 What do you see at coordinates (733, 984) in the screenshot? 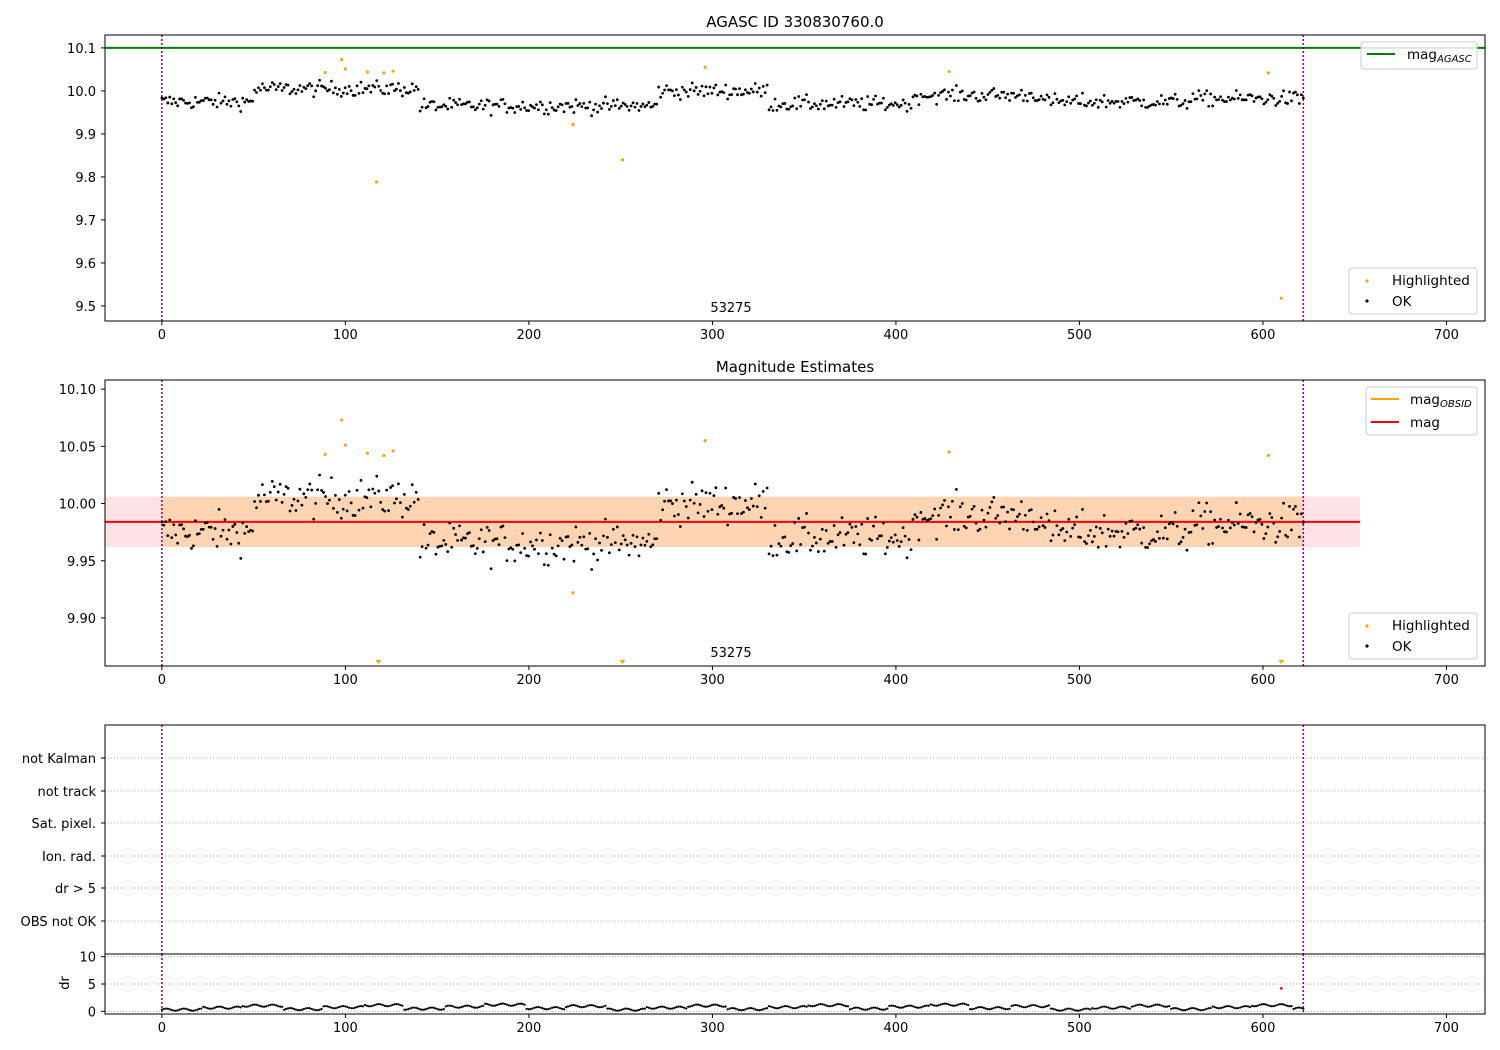
I see `obs-boundary-lines` at bounding box center [733, 984].